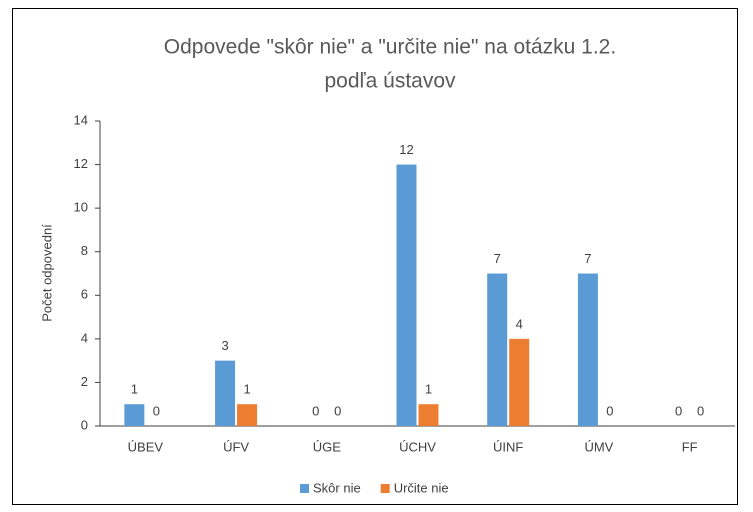 This screenshot has height=512, width=753. I want to click on y-tick-label: 10, so click(81, 207).